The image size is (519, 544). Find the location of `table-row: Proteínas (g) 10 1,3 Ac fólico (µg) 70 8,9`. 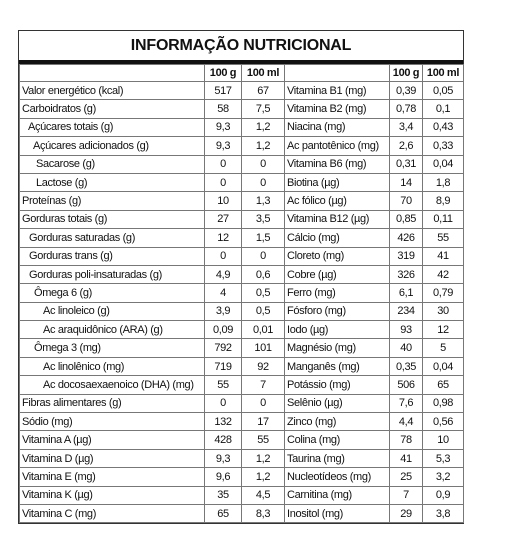

table-row: Proteínas (g) 10 1,3 Ac fólico (µg) 70 8,9 is located at coordinates (241, 201).